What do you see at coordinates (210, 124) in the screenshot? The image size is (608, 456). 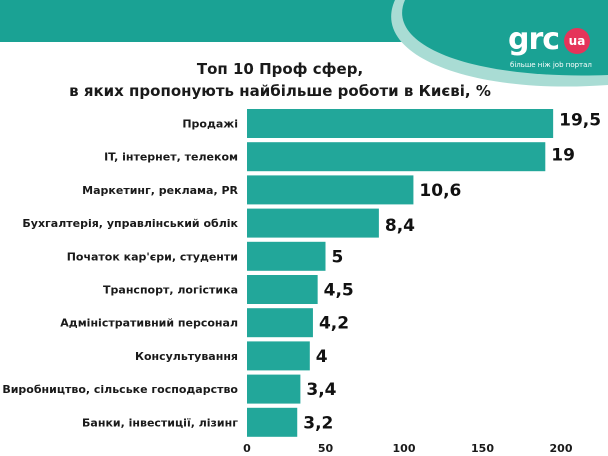 I see `category-label-1: Продажі` at bounding box center [210, 124].